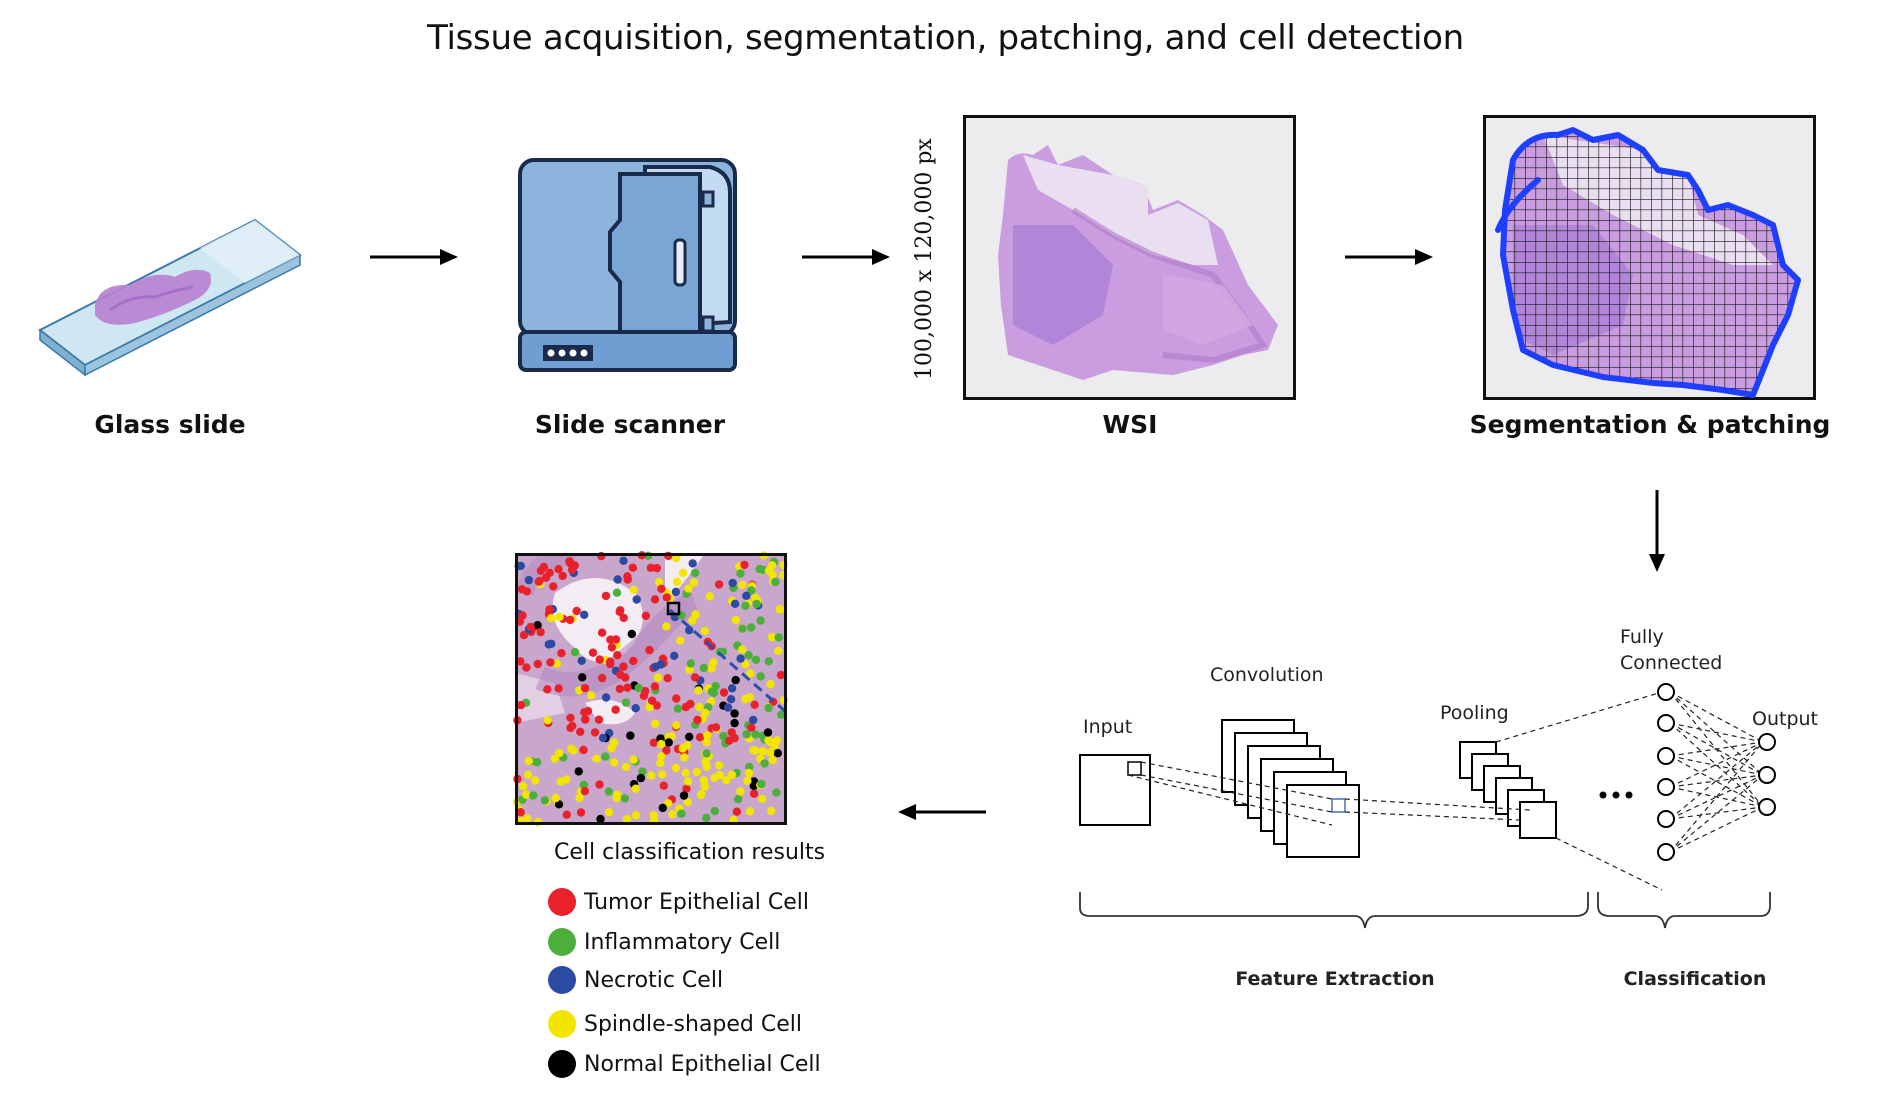  Describe the element at coordinates (630, 424) in the screenshot. I see `slide-scanner-label: Slide scanner` at that location.